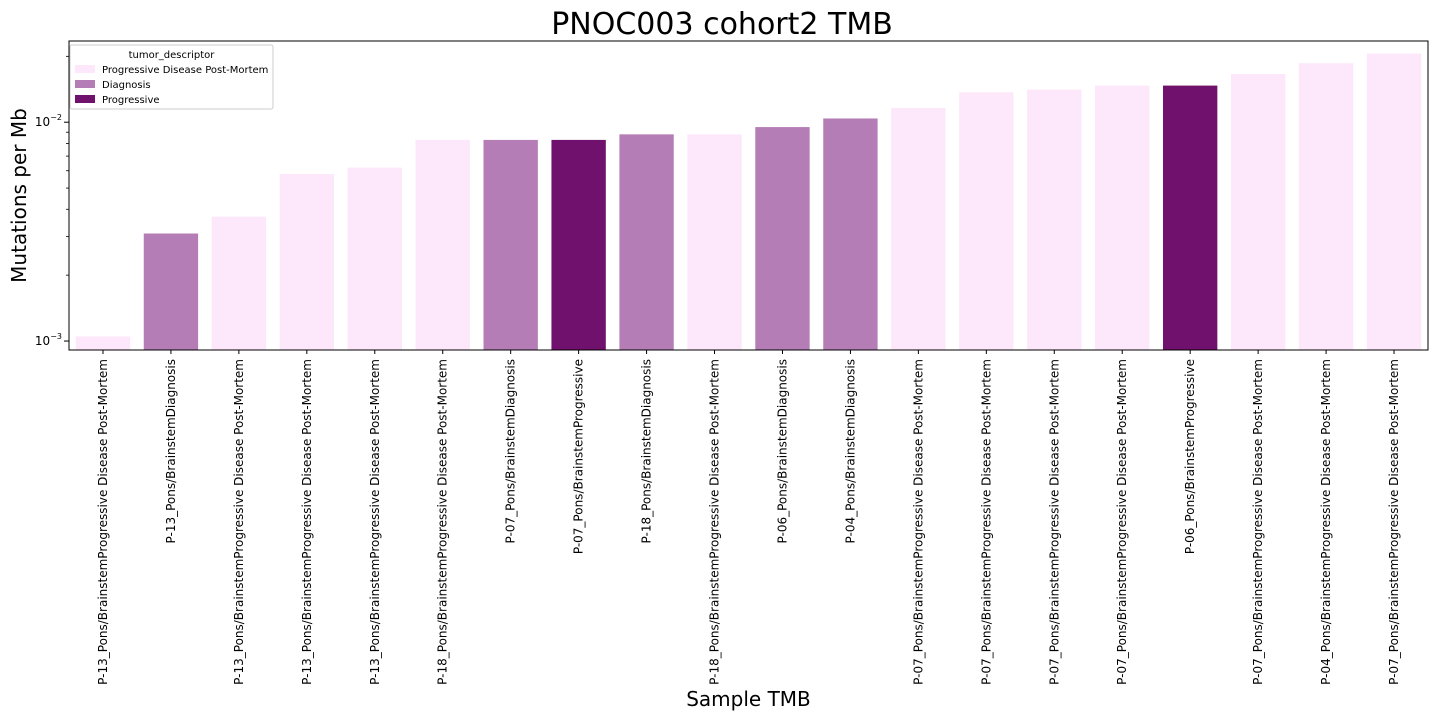 The width and height of the screenshot is (1440, 720). I want to click on x-tick-label: P-04_Pons/BrainstemDiagnosis, so click(850, 451).